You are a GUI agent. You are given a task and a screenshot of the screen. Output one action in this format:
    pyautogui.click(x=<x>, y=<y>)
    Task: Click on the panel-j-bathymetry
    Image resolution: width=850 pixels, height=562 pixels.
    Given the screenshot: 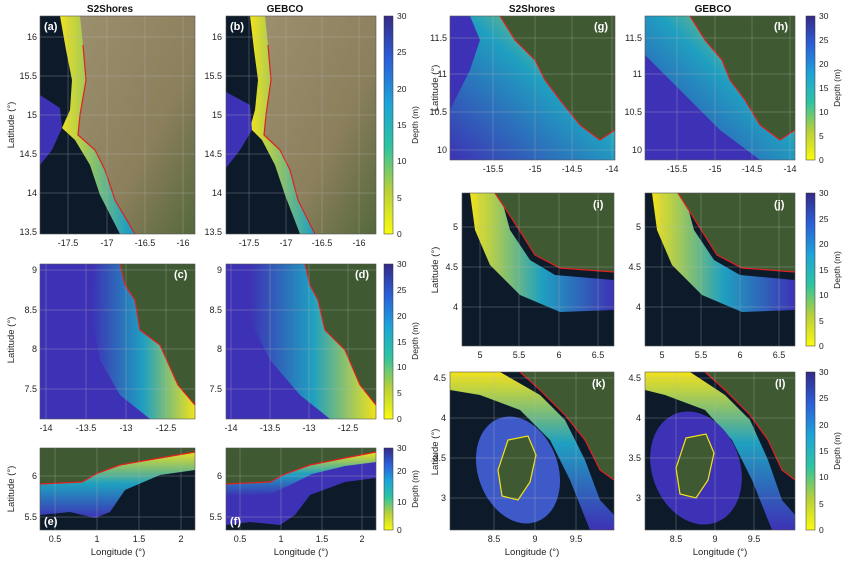 What is the action you would take?
    pyautogui.click(x=723, y=252)
    